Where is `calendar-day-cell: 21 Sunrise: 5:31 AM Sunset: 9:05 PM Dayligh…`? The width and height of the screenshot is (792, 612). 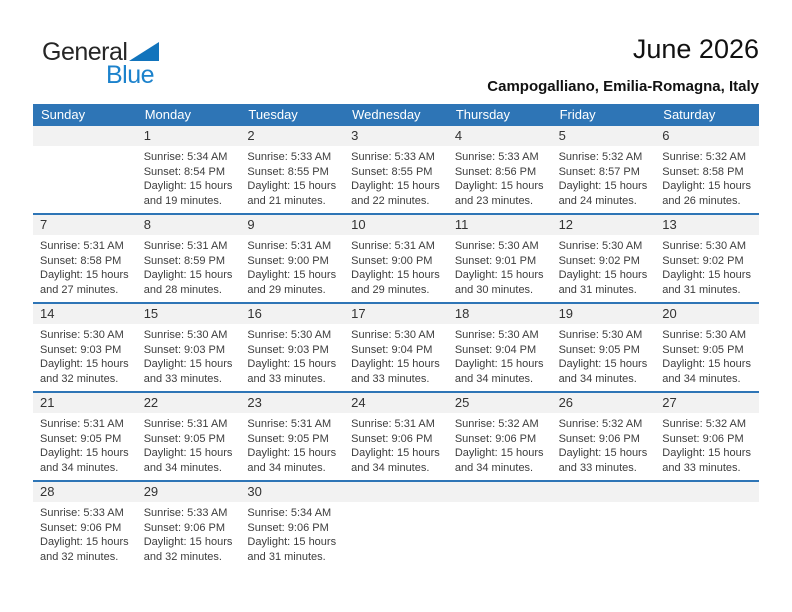
calendar-day-cell: 21 Sunrise: 5:31 AM Sunset: 9:05 PM Dayligh… is located at coordinates (85, 436).